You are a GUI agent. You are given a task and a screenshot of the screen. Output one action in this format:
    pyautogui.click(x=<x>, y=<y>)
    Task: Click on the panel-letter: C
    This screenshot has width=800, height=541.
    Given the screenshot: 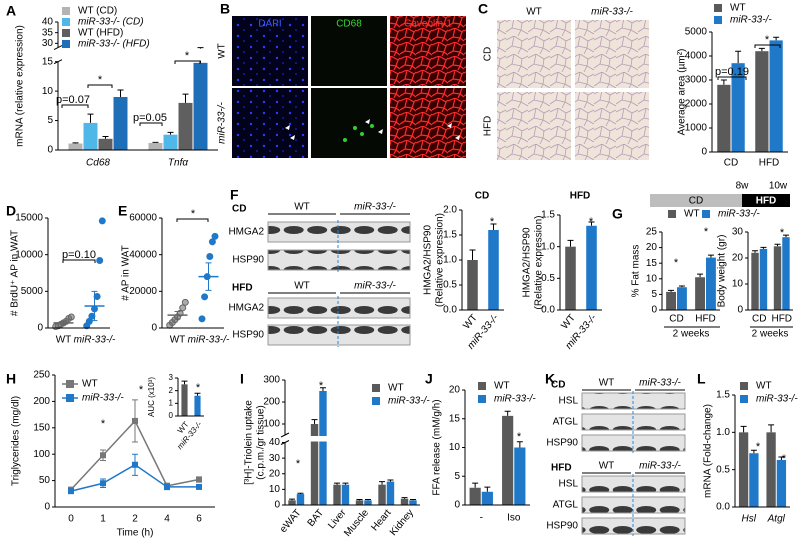 What is the action you would take?
    pyautogui.click(x=483, y=9)
    